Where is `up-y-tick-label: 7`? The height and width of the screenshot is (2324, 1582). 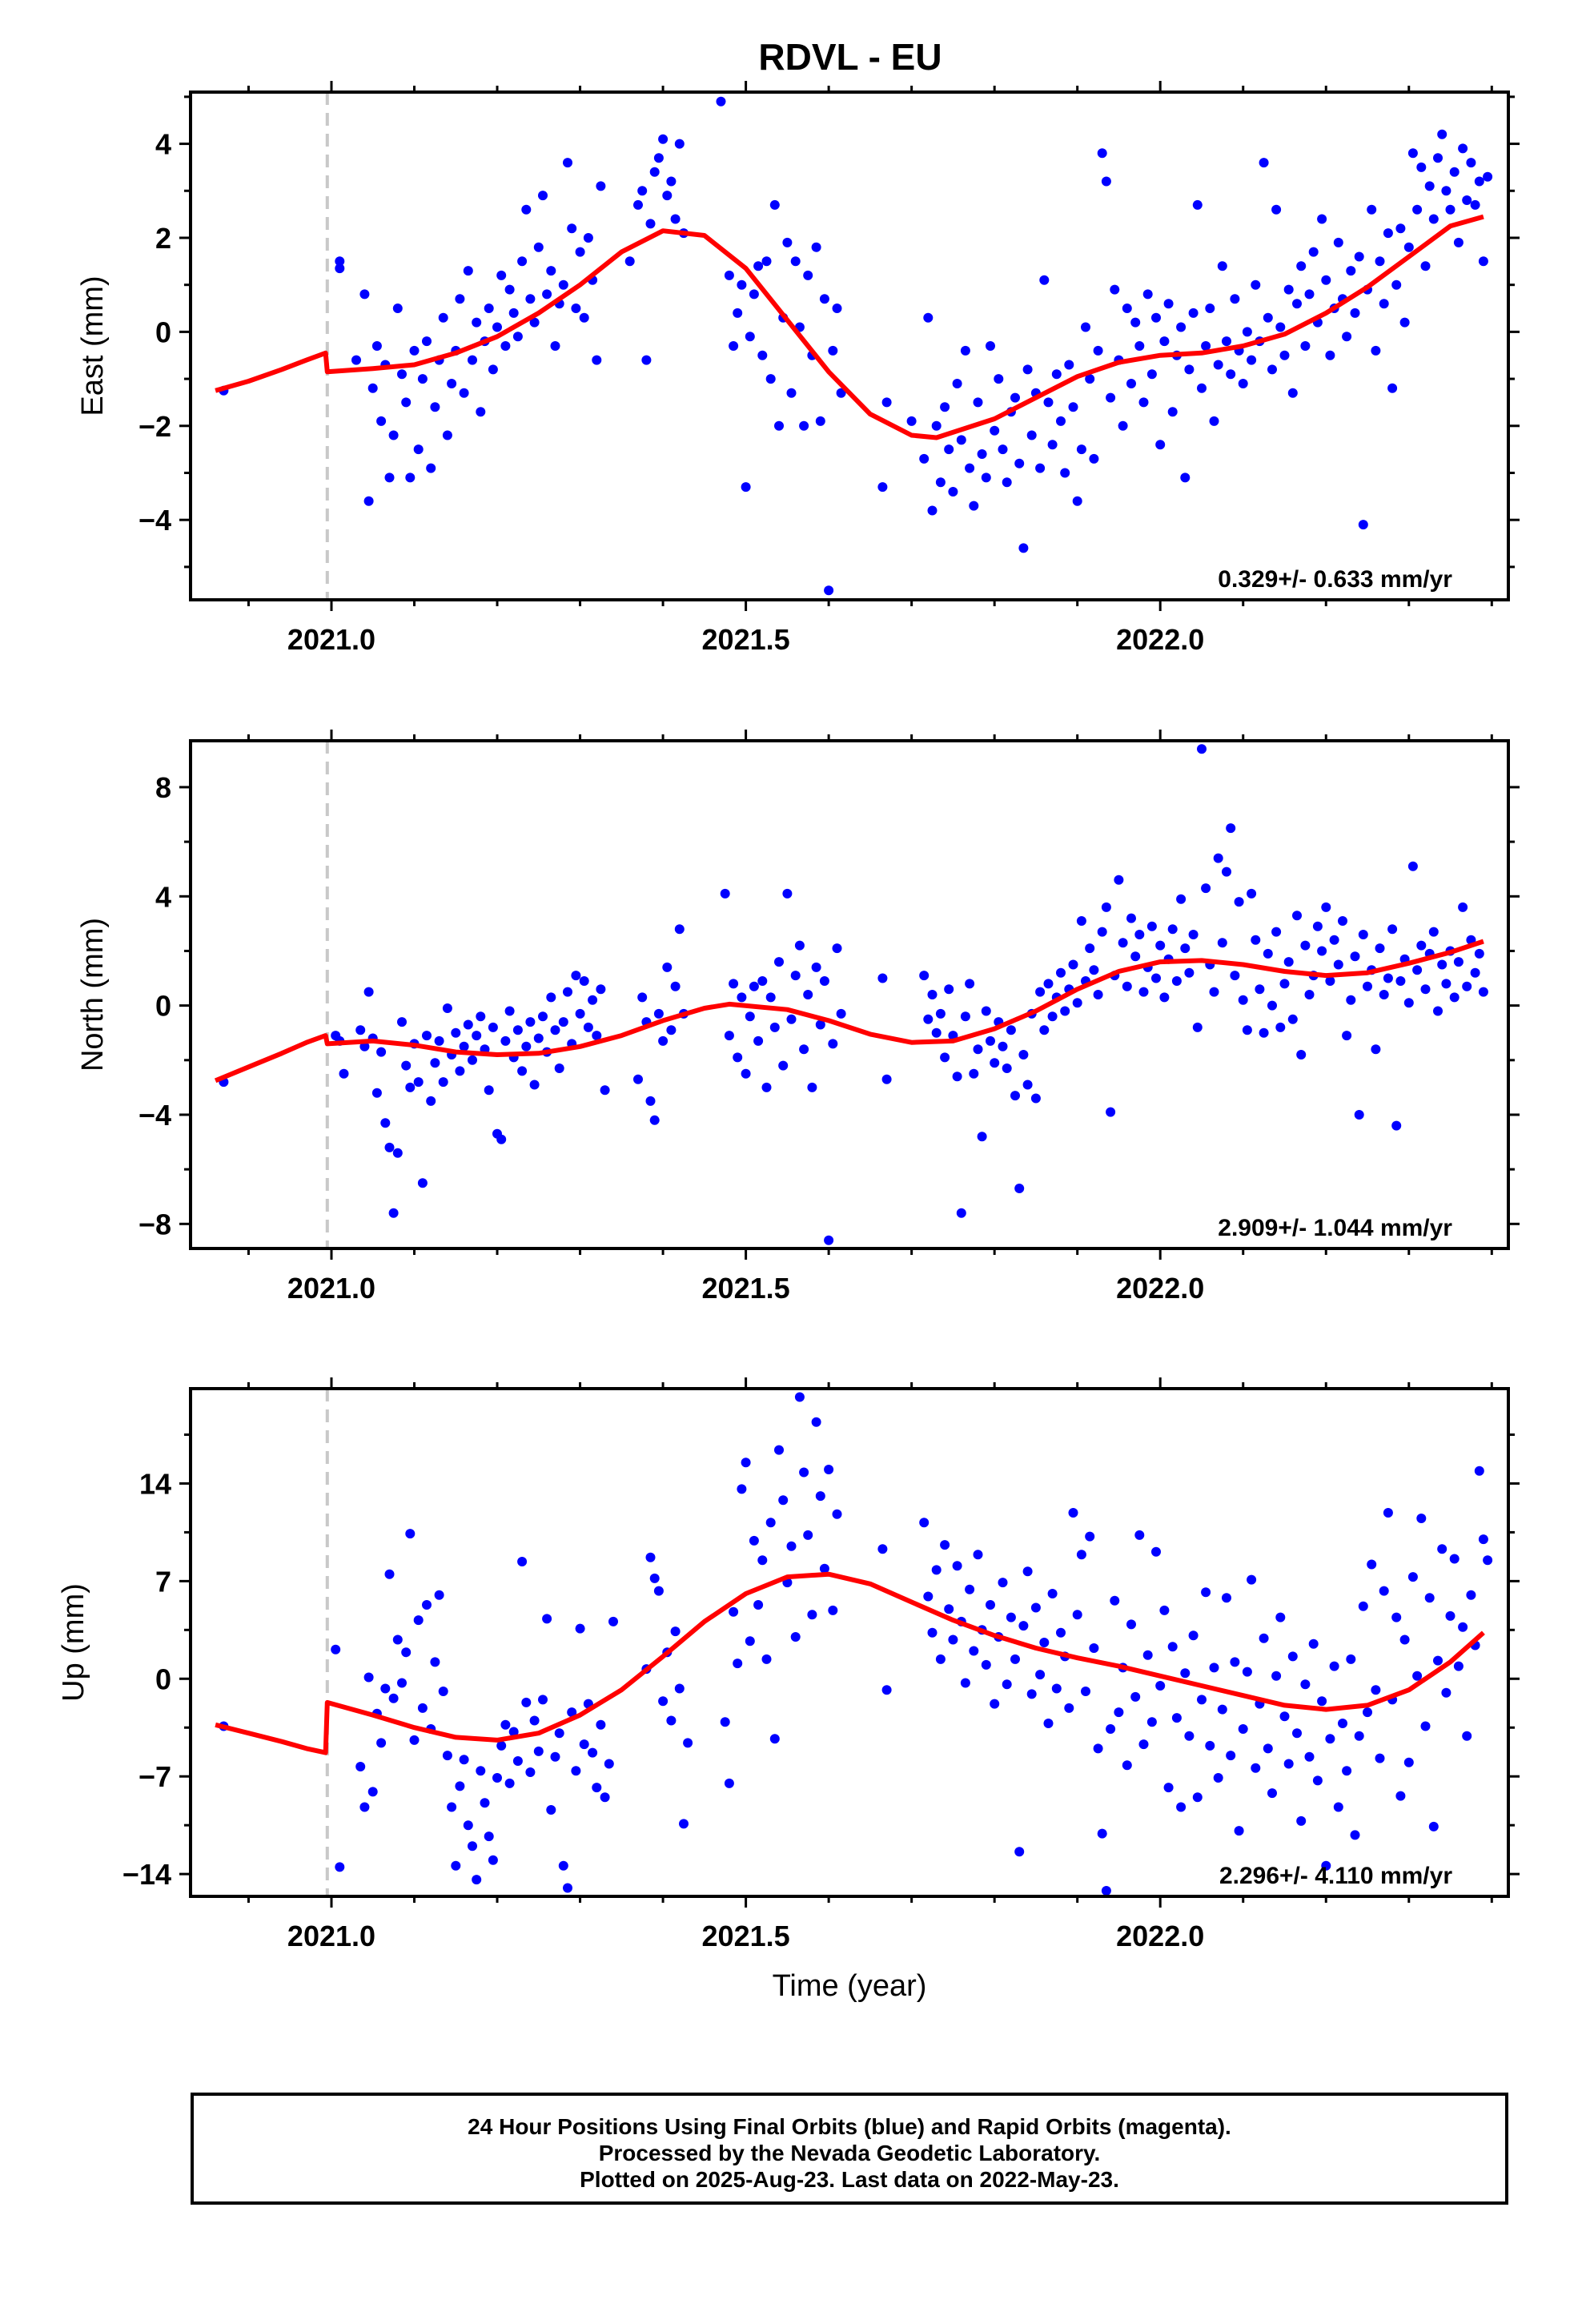
up-y-tick-label: 7 is located at coordinates (163, 1581).